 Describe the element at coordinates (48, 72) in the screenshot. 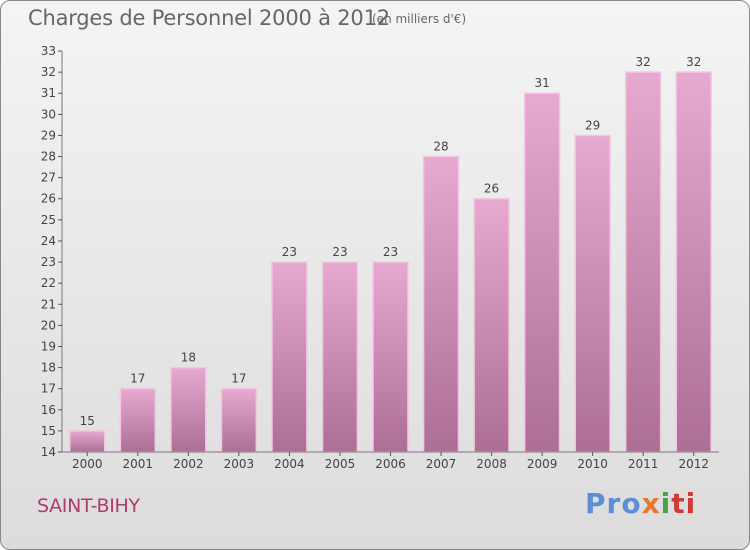

I see `y-tick-label: 32` at that location.